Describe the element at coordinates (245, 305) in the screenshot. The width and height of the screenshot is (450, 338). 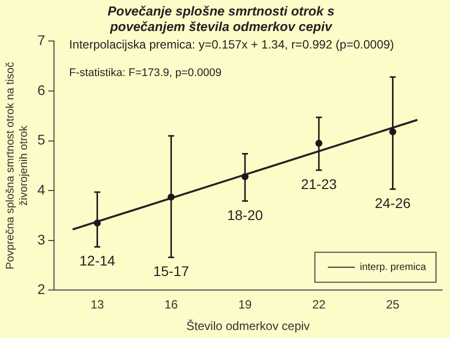
I see `x-tick-label: 19` at that location.